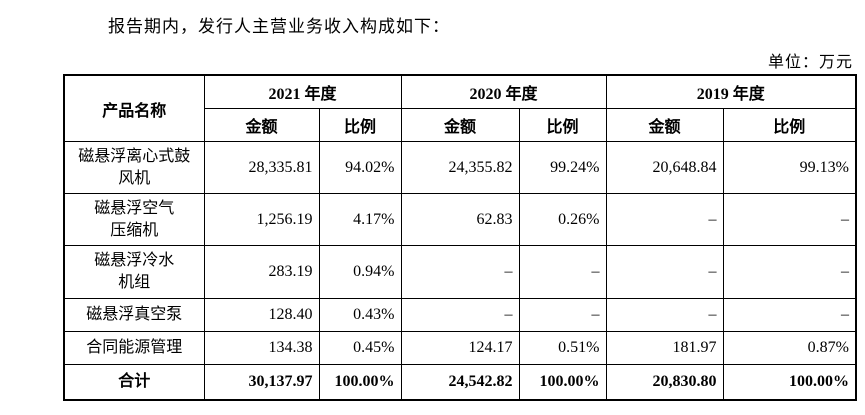  What do you see at coordinates (134, 347) in the screenshot?
I see `product-name-cell: 合同能源管理` at bounding box center [134, 347].